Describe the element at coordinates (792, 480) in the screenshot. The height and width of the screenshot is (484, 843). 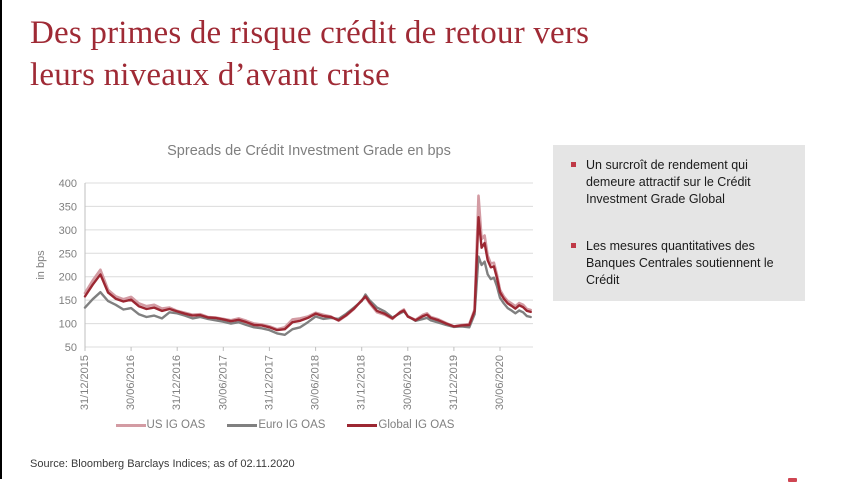
I see `page-number-clipped` at that location.